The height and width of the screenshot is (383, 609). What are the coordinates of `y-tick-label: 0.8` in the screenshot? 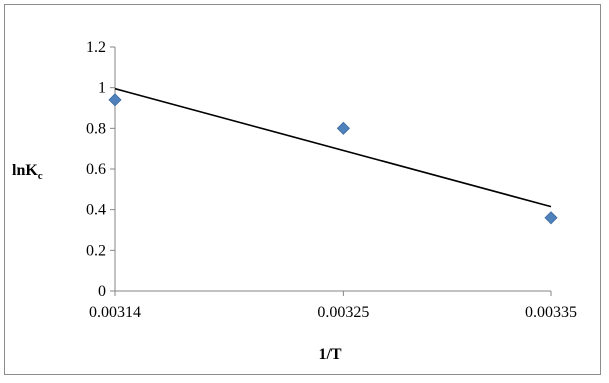 It's located at (96, 128).